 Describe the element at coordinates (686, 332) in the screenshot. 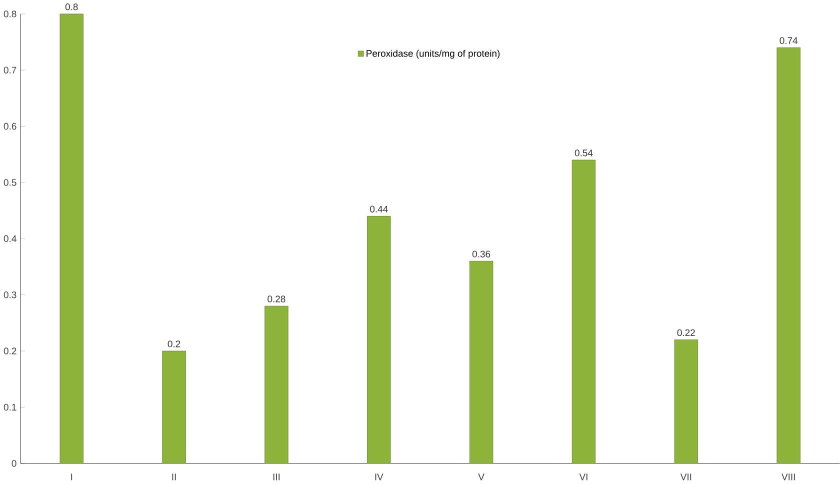

I see `data-label: 0.22` at that location.